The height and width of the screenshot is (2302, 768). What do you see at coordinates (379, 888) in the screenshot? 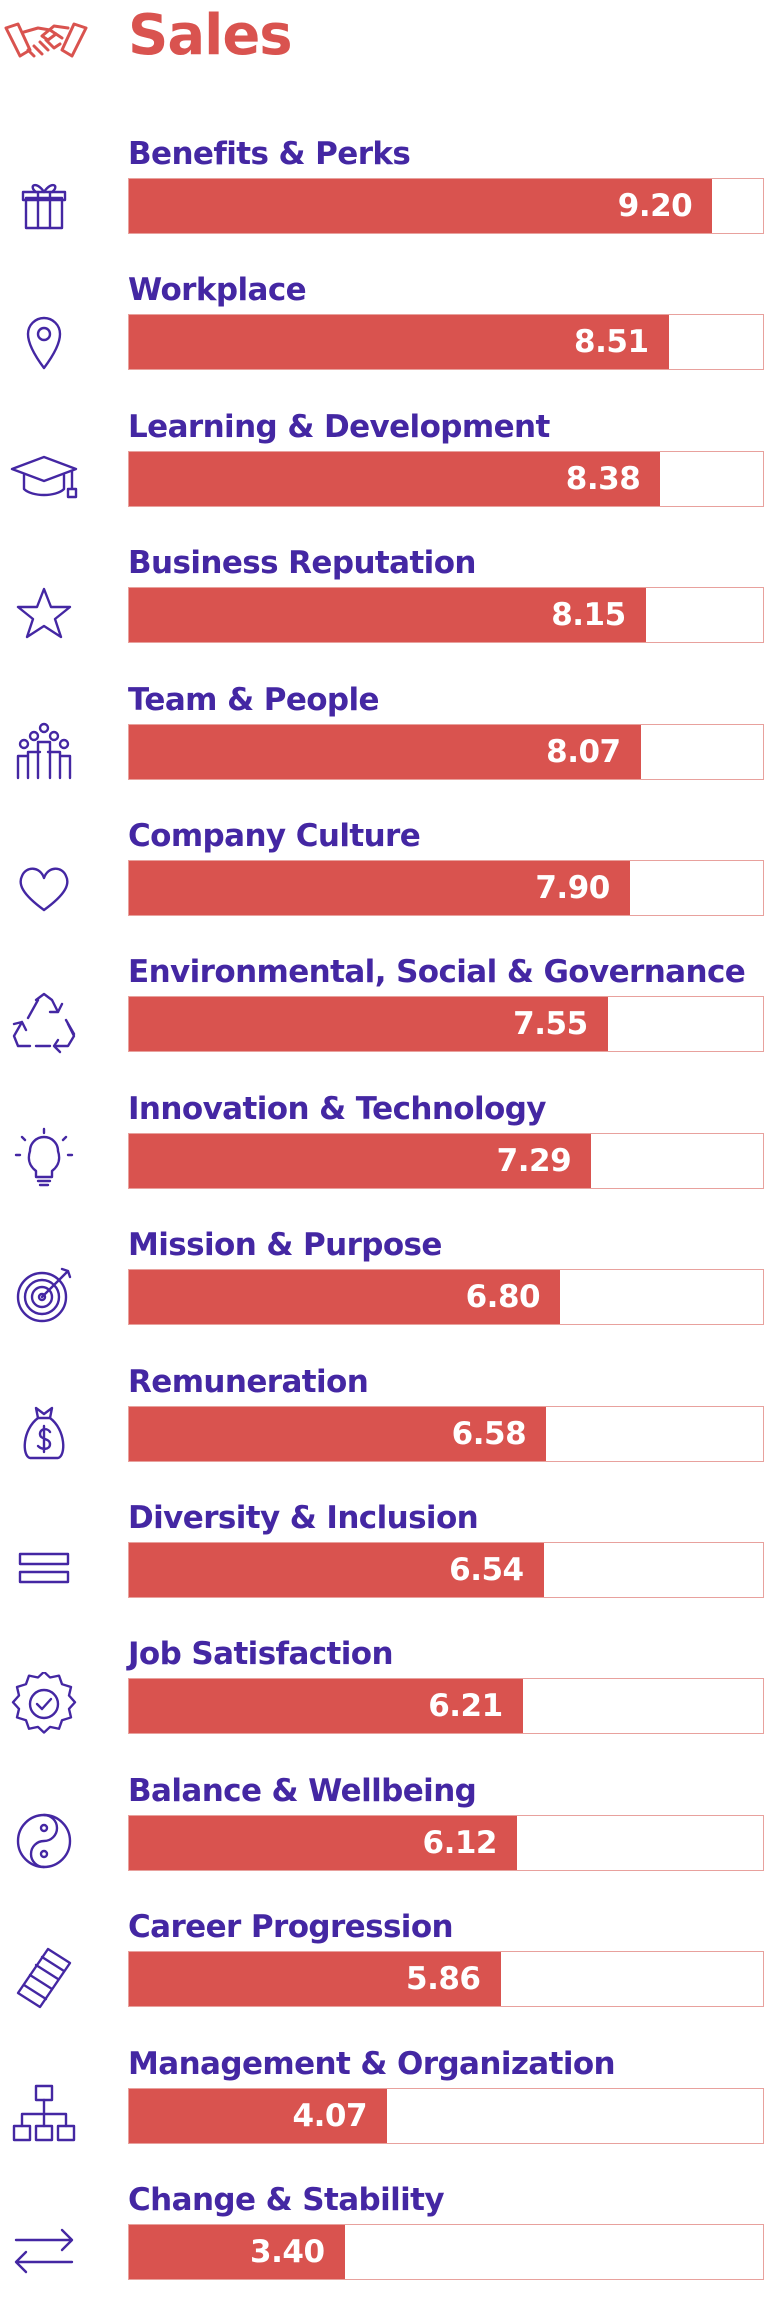
I see `bar: 7.90` at bounding box center [379, 888].